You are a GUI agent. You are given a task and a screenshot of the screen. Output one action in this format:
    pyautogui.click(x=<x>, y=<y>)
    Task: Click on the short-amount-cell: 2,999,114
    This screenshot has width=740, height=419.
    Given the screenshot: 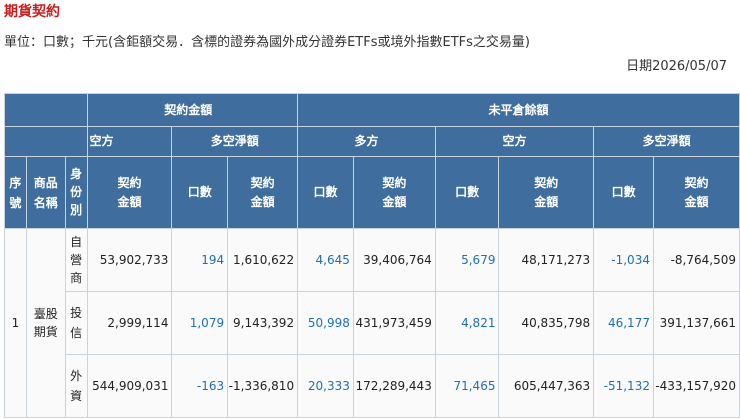 What is the action you would take?
    pyautogui.click(x=129, y=323)
    